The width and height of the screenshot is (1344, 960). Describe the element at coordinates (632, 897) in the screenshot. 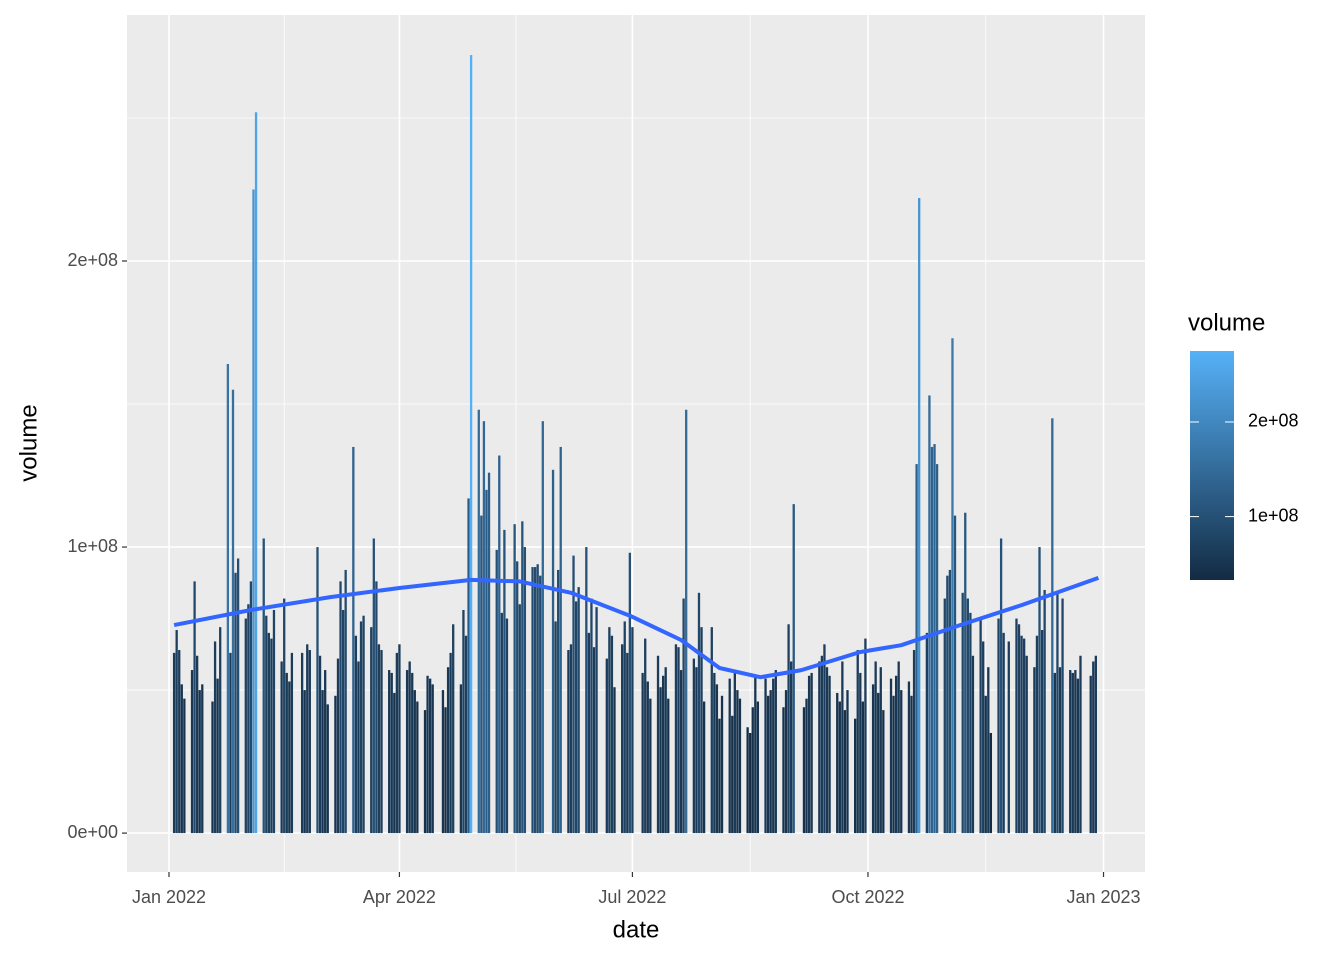

I see `x-tick-label: Jul 2022` at that location.